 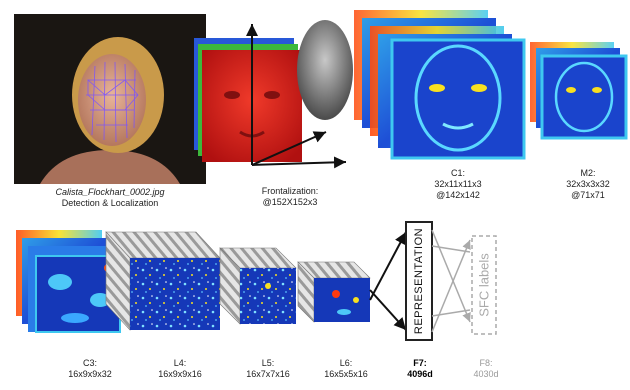 What do you see at coordinates (451, 281) in the screenshot?
I see `f7-to-f8-connections` at bounding box center [451, 281].